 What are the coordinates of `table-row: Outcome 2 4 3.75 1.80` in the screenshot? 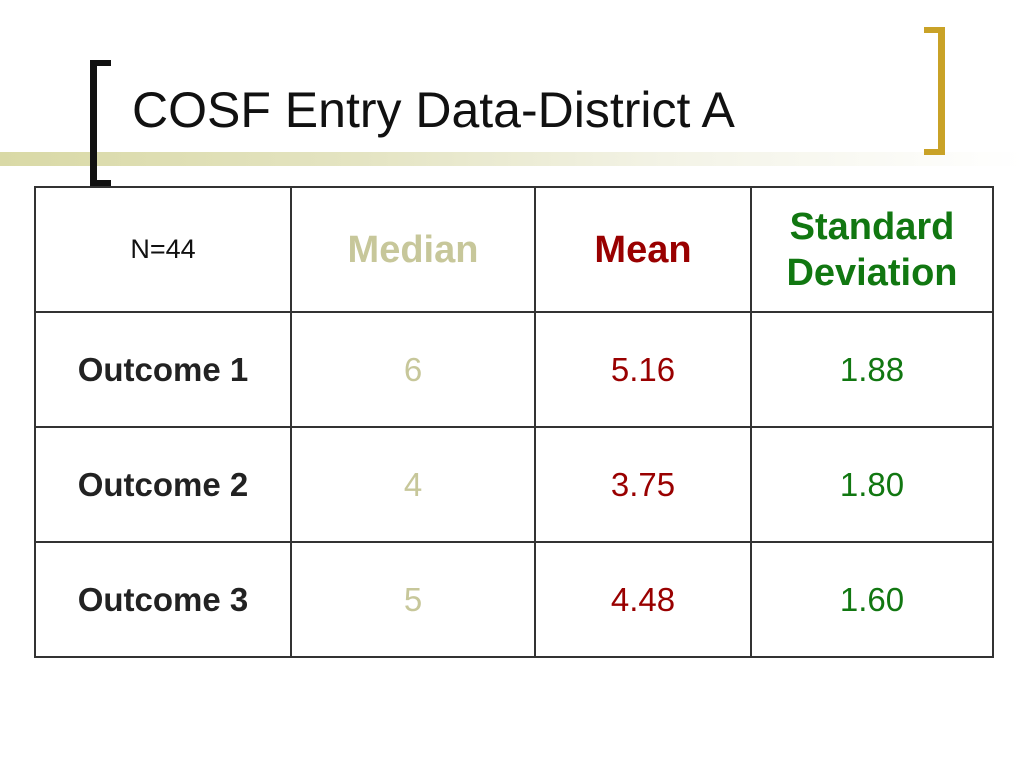 It's located at (514, 484).